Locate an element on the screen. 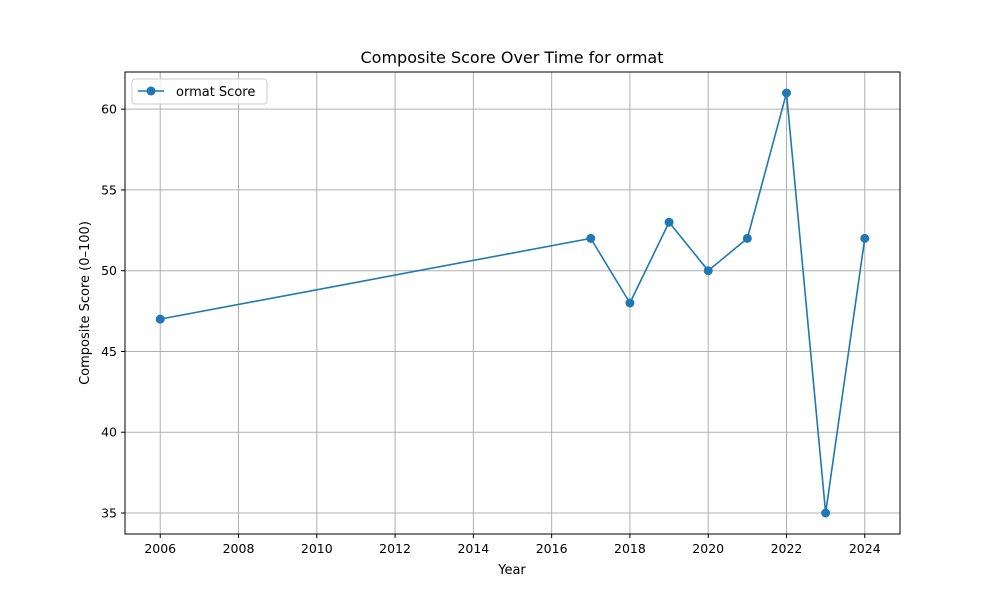  x-tick-label: 2014 is located at coordinates (473, 548).